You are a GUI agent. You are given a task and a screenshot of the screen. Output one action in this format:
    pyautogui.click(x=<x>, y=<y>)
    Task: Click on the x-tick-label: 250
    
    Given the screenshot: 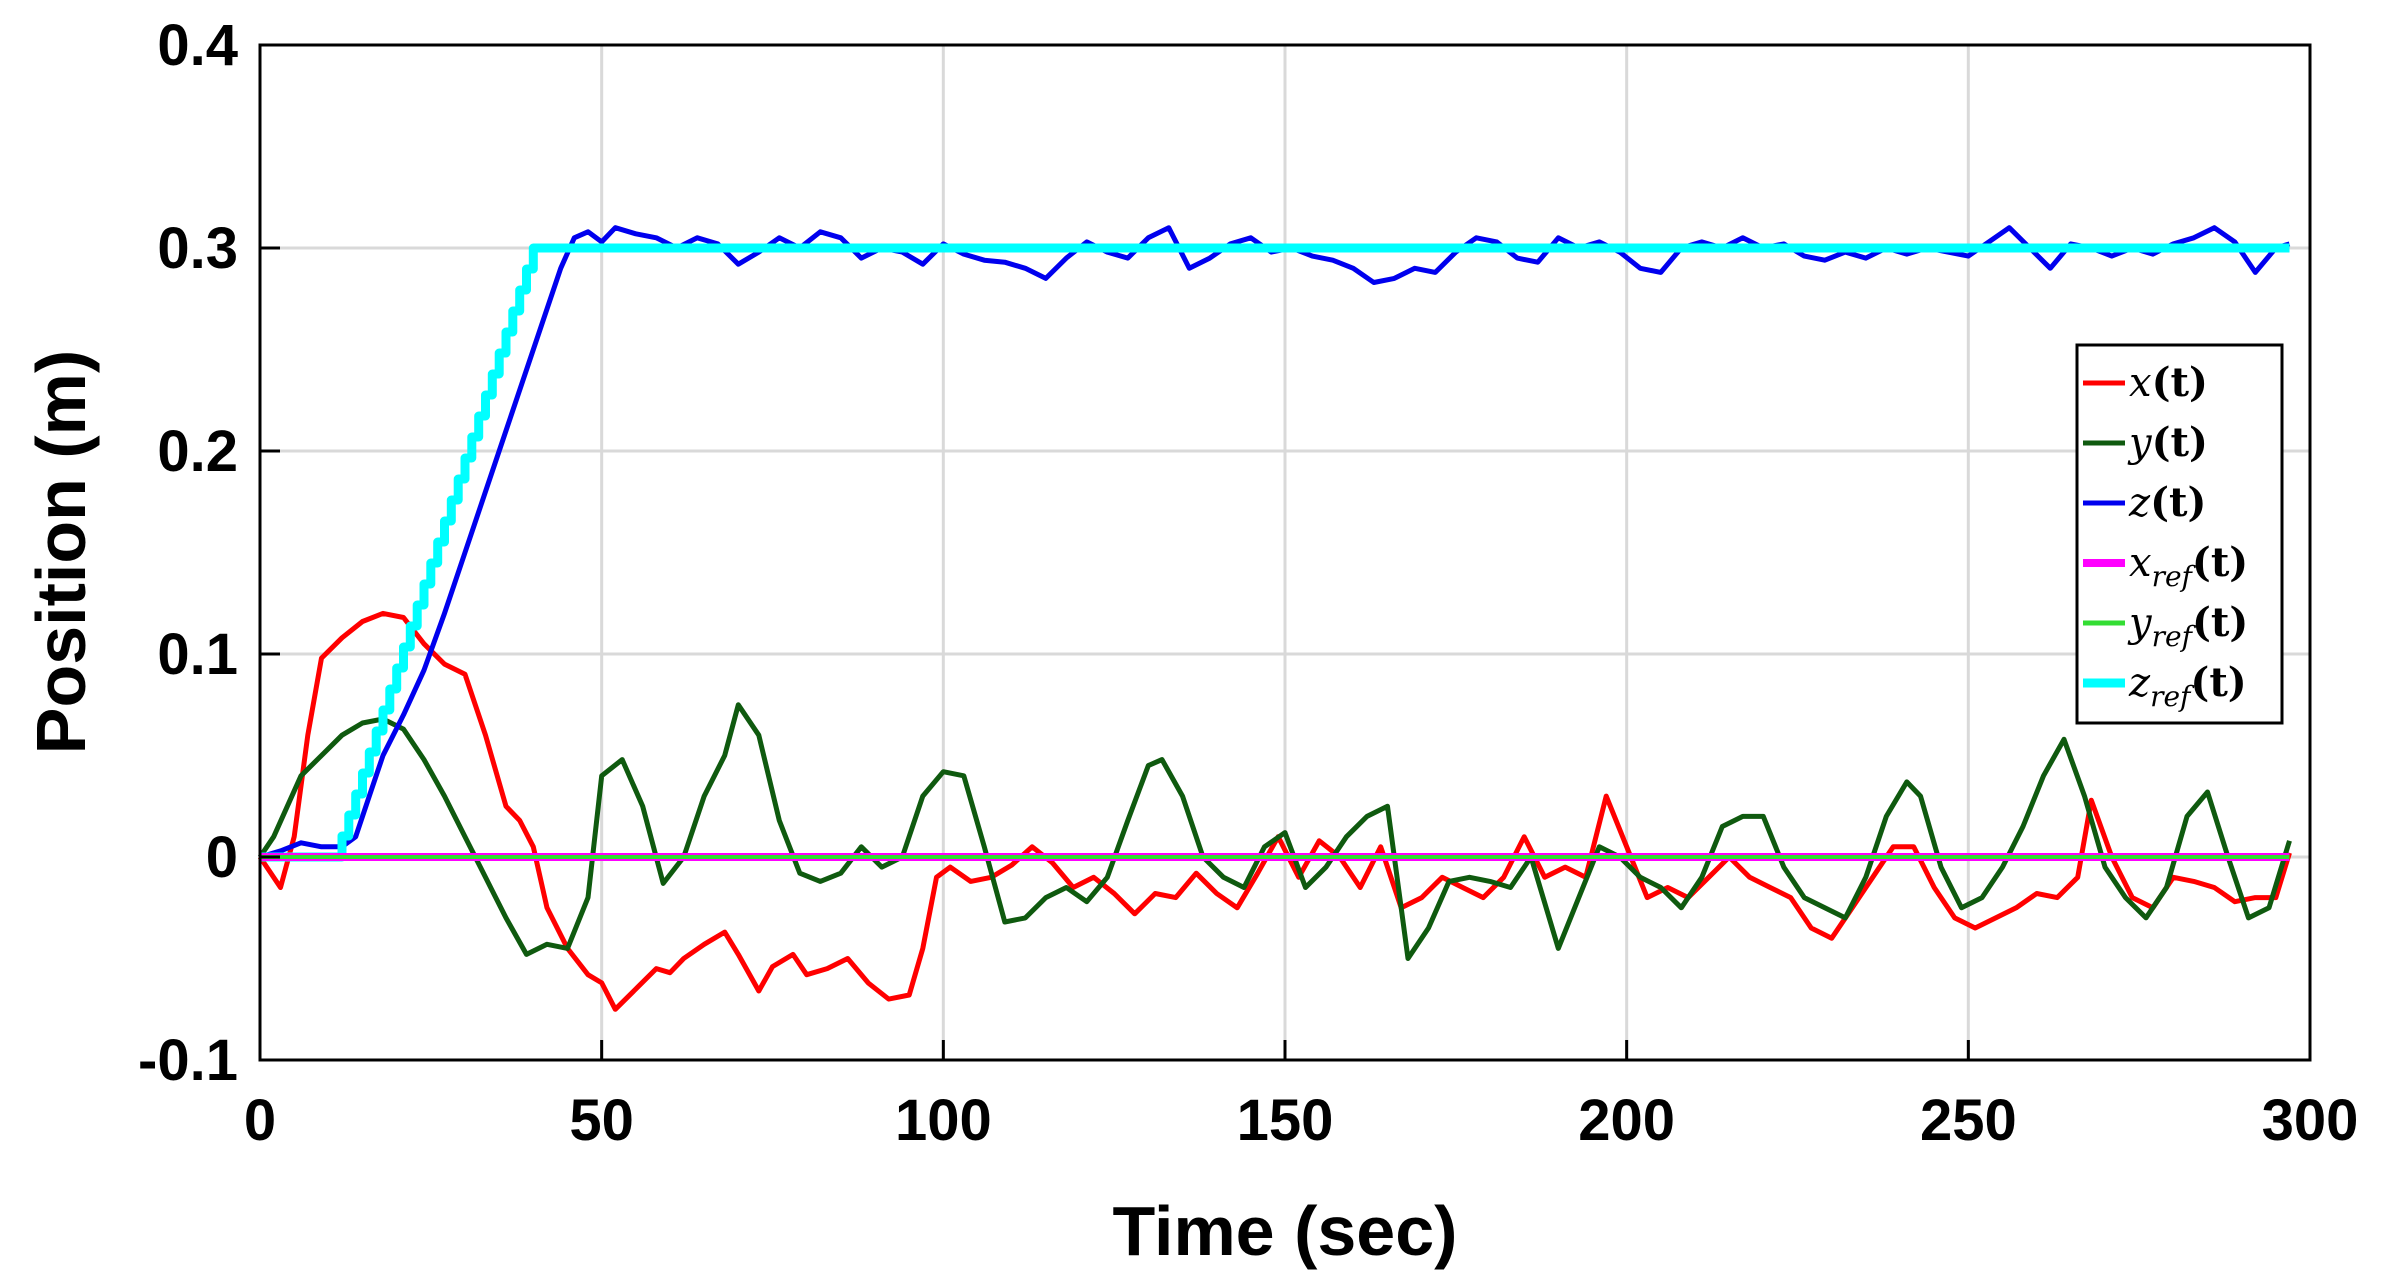 What is the action you would take?
    pyautogui.click(x=1968, y=1120)
    